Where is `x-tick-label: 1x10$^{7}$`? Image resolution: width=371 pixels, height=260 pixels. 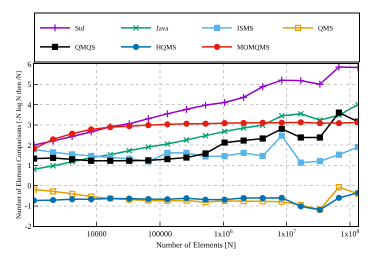
x-tick-label: 1x10$^{7}$ is located at coordinates (286, 234).